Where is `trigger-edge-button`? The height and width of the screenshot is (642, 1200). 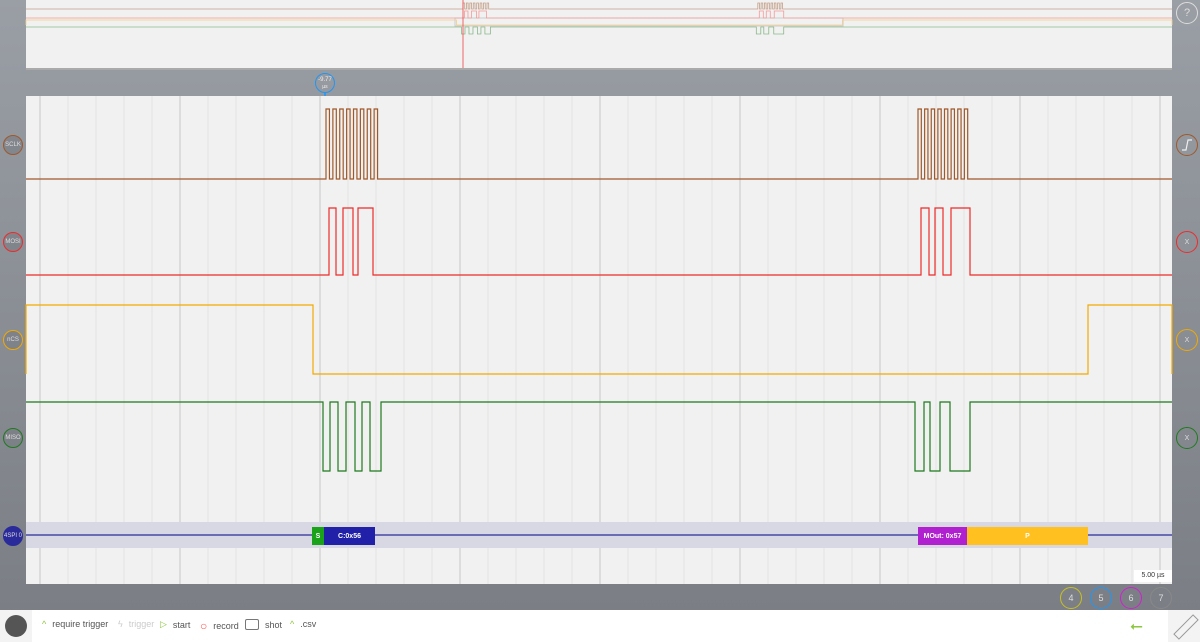 trigger-edge-button is located at coordinates (1187, 145).